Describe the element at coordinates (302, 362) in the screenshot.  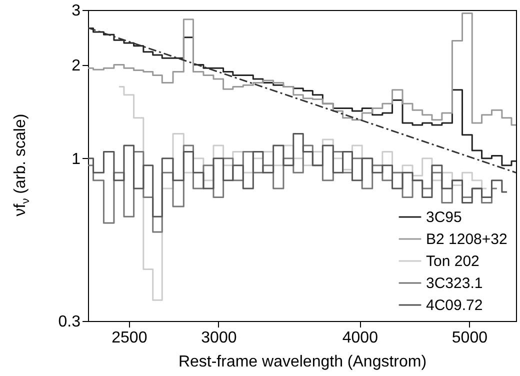
I see `x-axis-title: Rest-frame wavelength (Angstrom)` at that location.